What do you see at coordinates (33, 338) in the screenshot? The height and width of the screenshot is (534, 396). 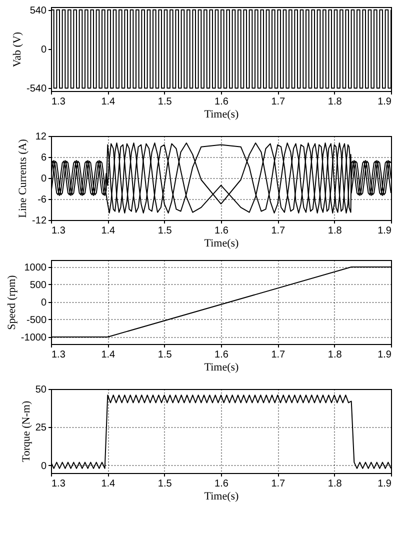 I see `y-tick-label: -1000` at bounding box center [33, 338].